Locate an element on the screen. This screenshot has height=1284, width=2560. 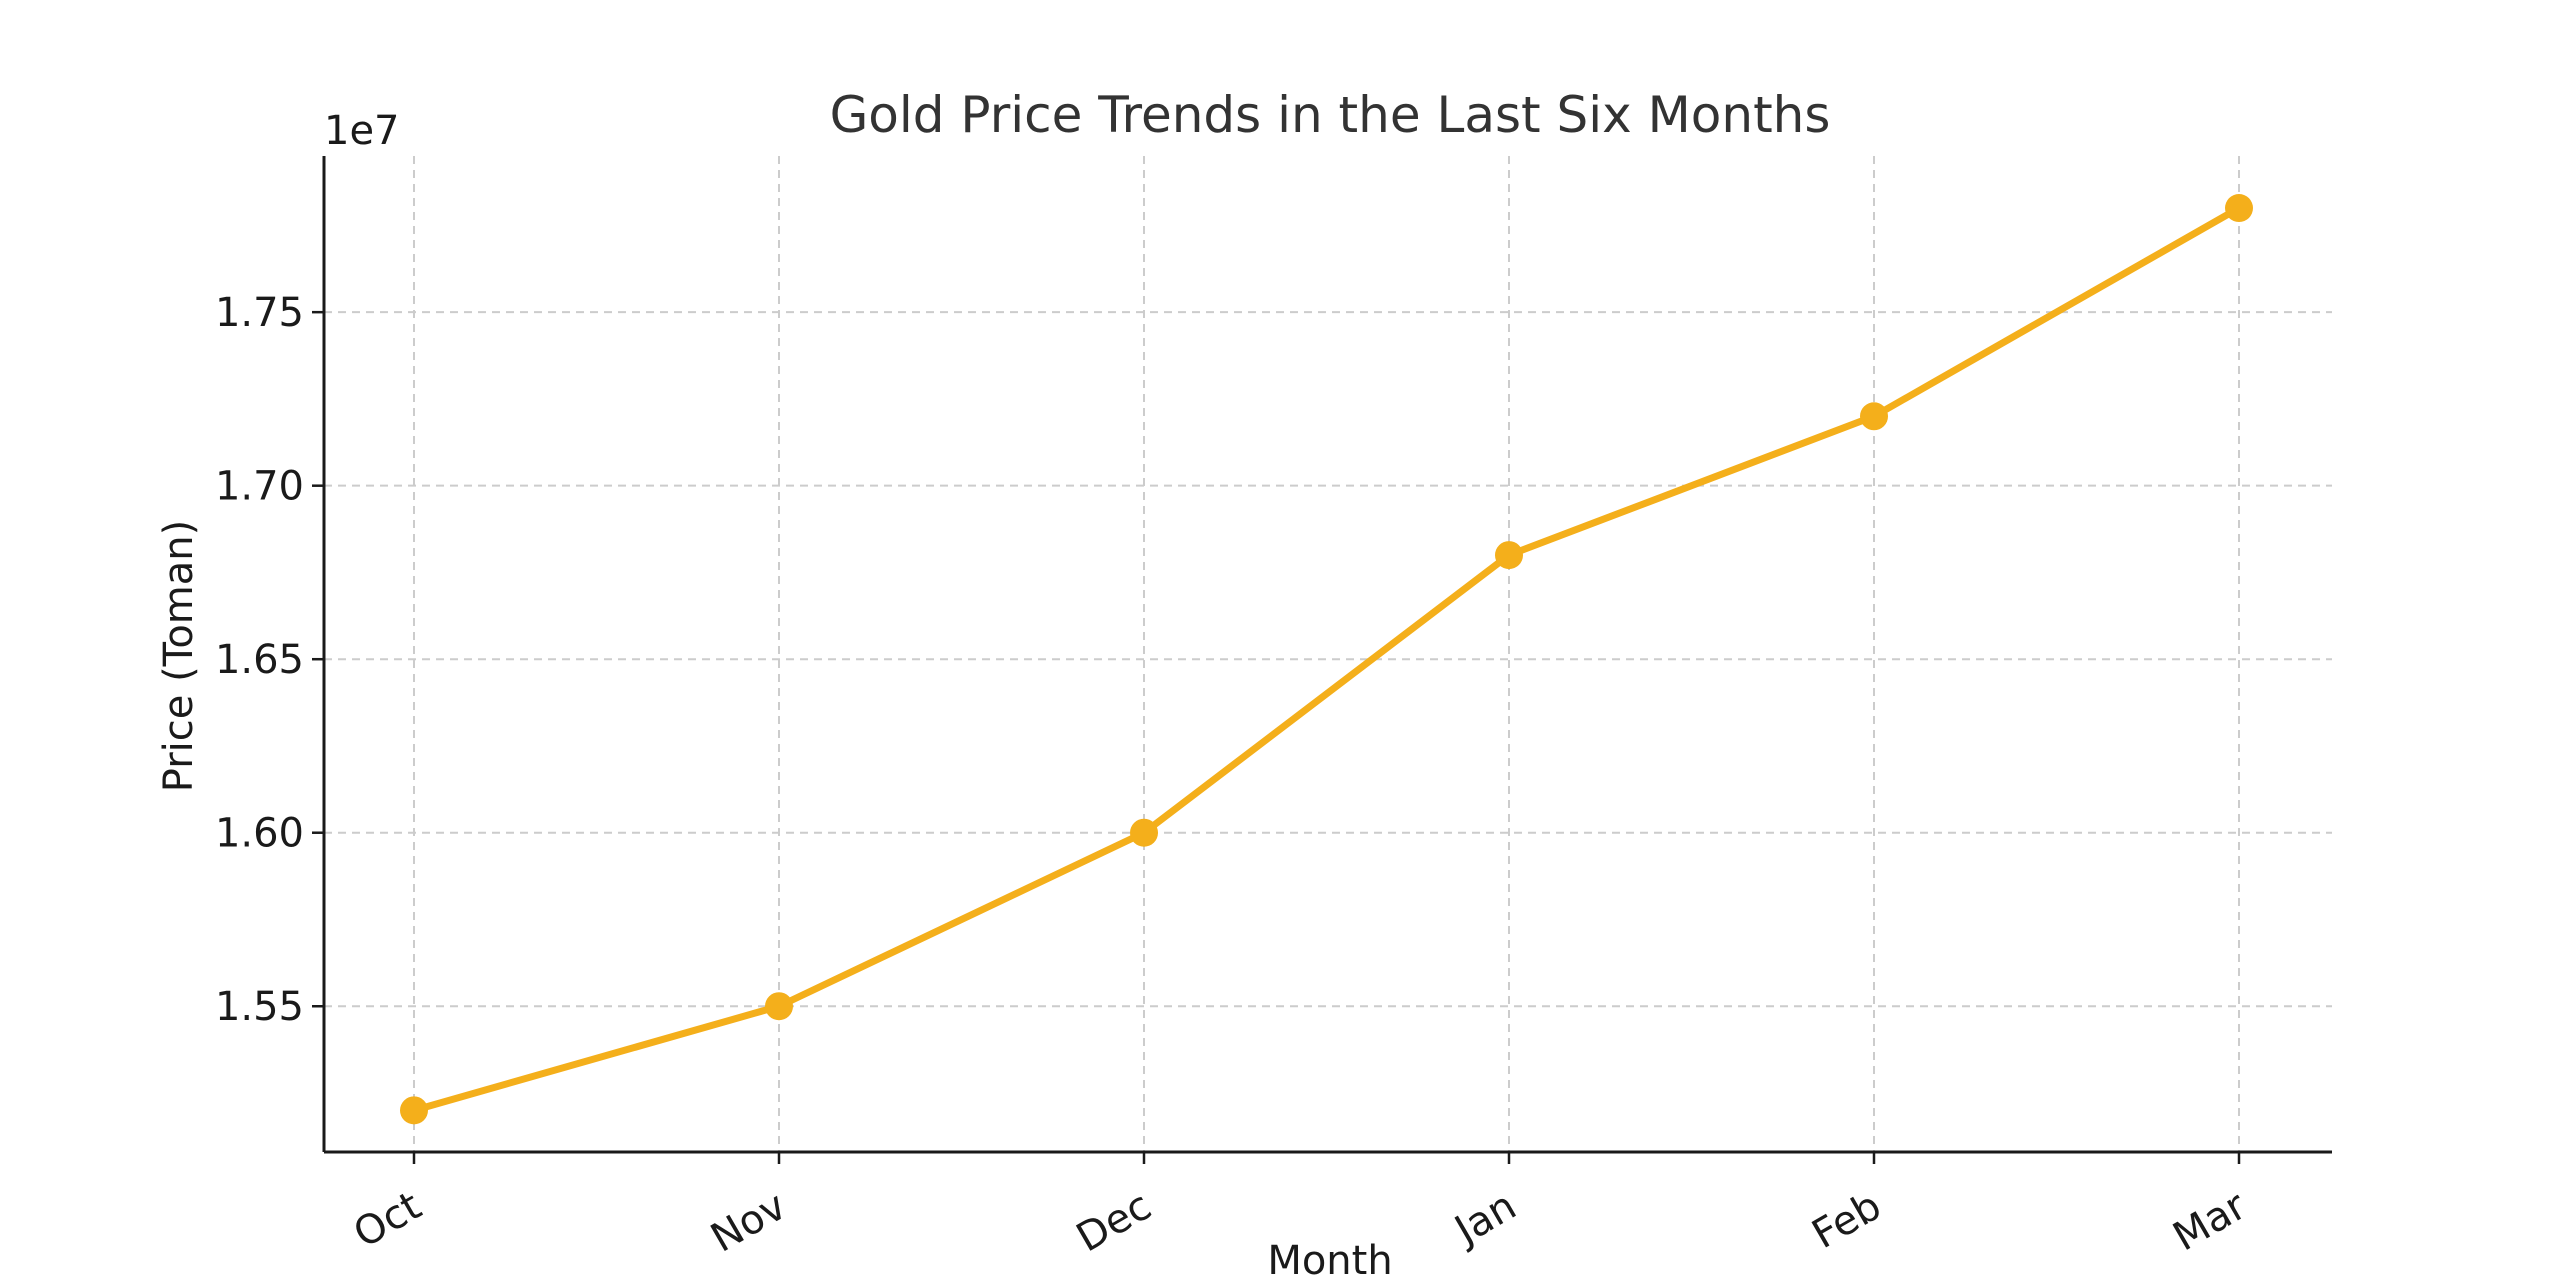
x-tick-label: Jan is located at coordinates (1484, 1219).